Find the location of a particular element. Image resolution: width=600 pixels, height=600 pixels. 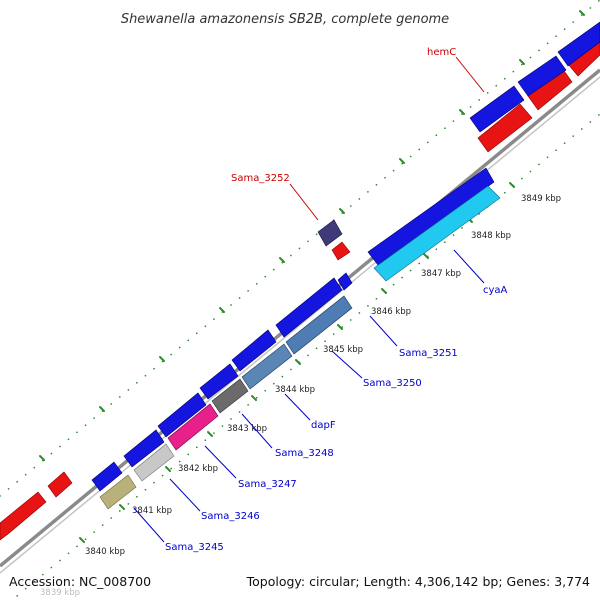

label-hemc: hemC is located at coordinates (441, 52).